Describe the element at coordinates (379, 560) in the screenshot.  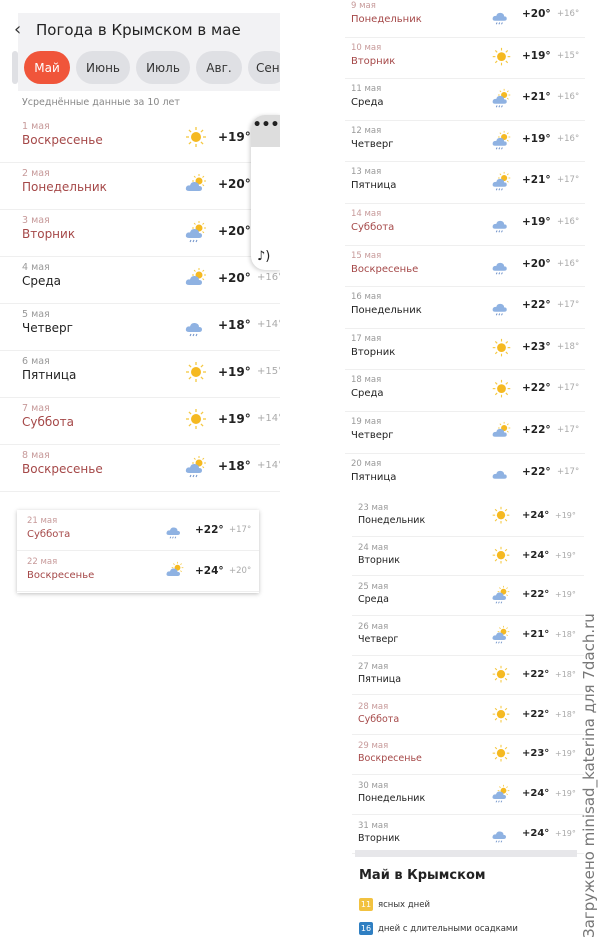
I see `row-weekday: Вторник` at that location.